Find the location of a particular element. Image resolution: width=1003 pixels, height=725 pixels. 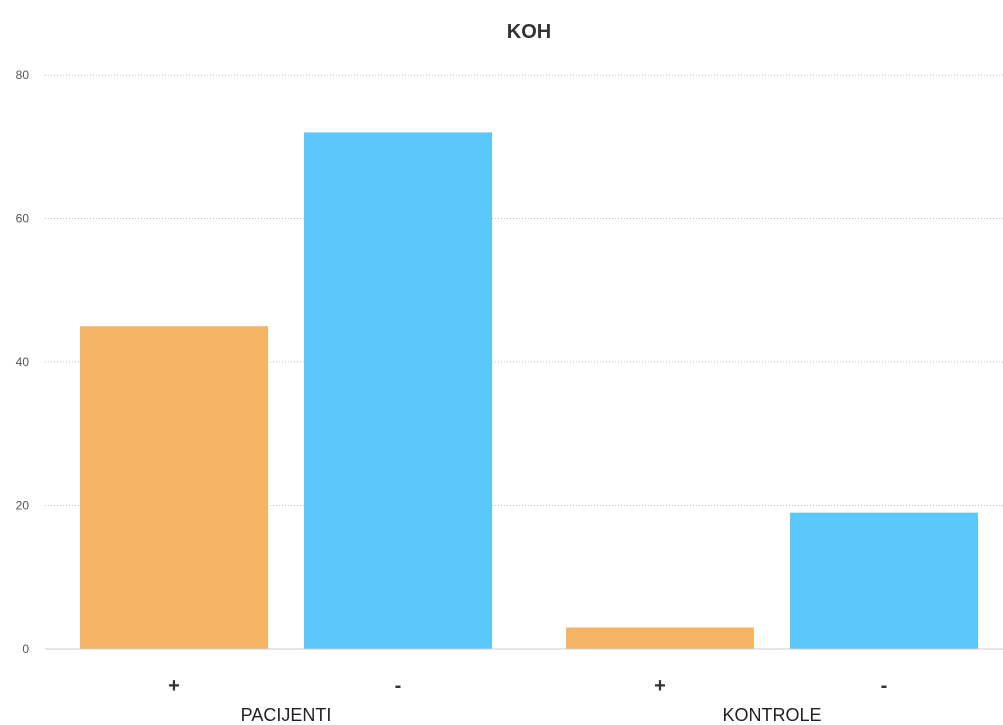

chart-title: KOH is located at coordinates (529, 32).